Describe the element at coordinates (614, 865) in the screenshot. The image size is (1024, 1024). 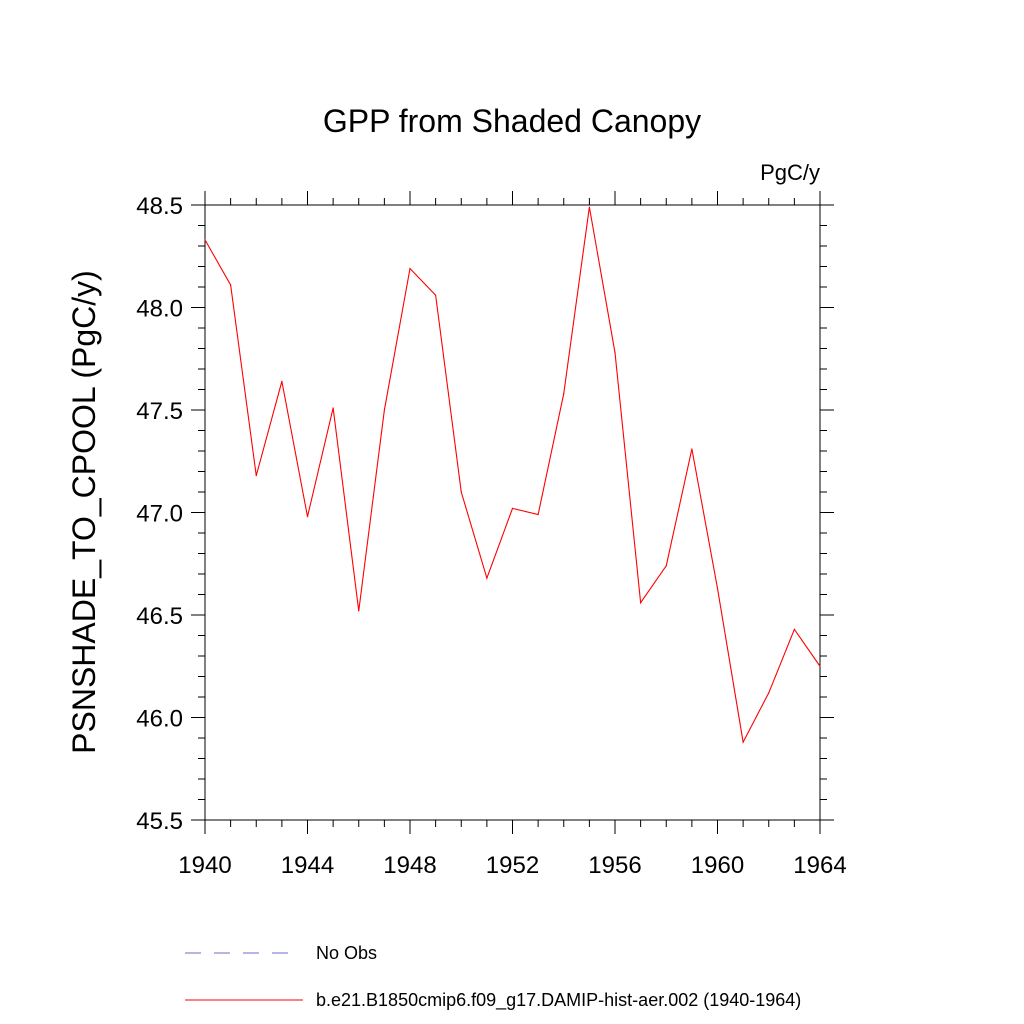
I see `x-tick-label: 1956` at that location.